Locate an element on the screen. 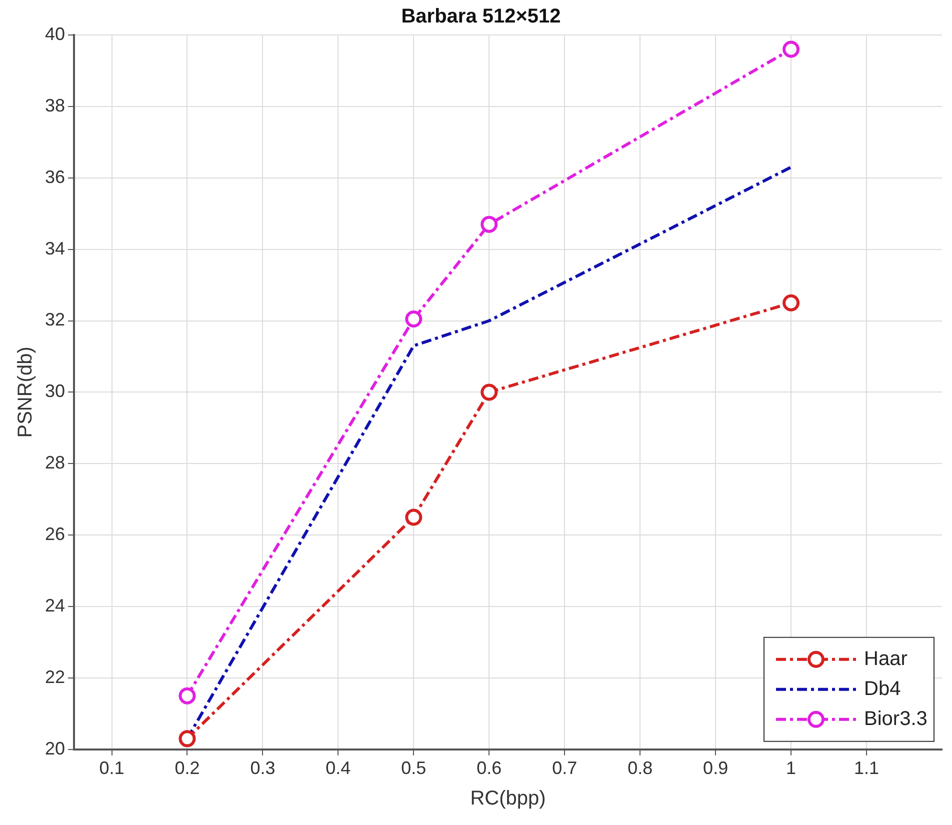 This screenshot has height=825, width=952. y-tick-label: 22 is located at coordinates (55, 676).